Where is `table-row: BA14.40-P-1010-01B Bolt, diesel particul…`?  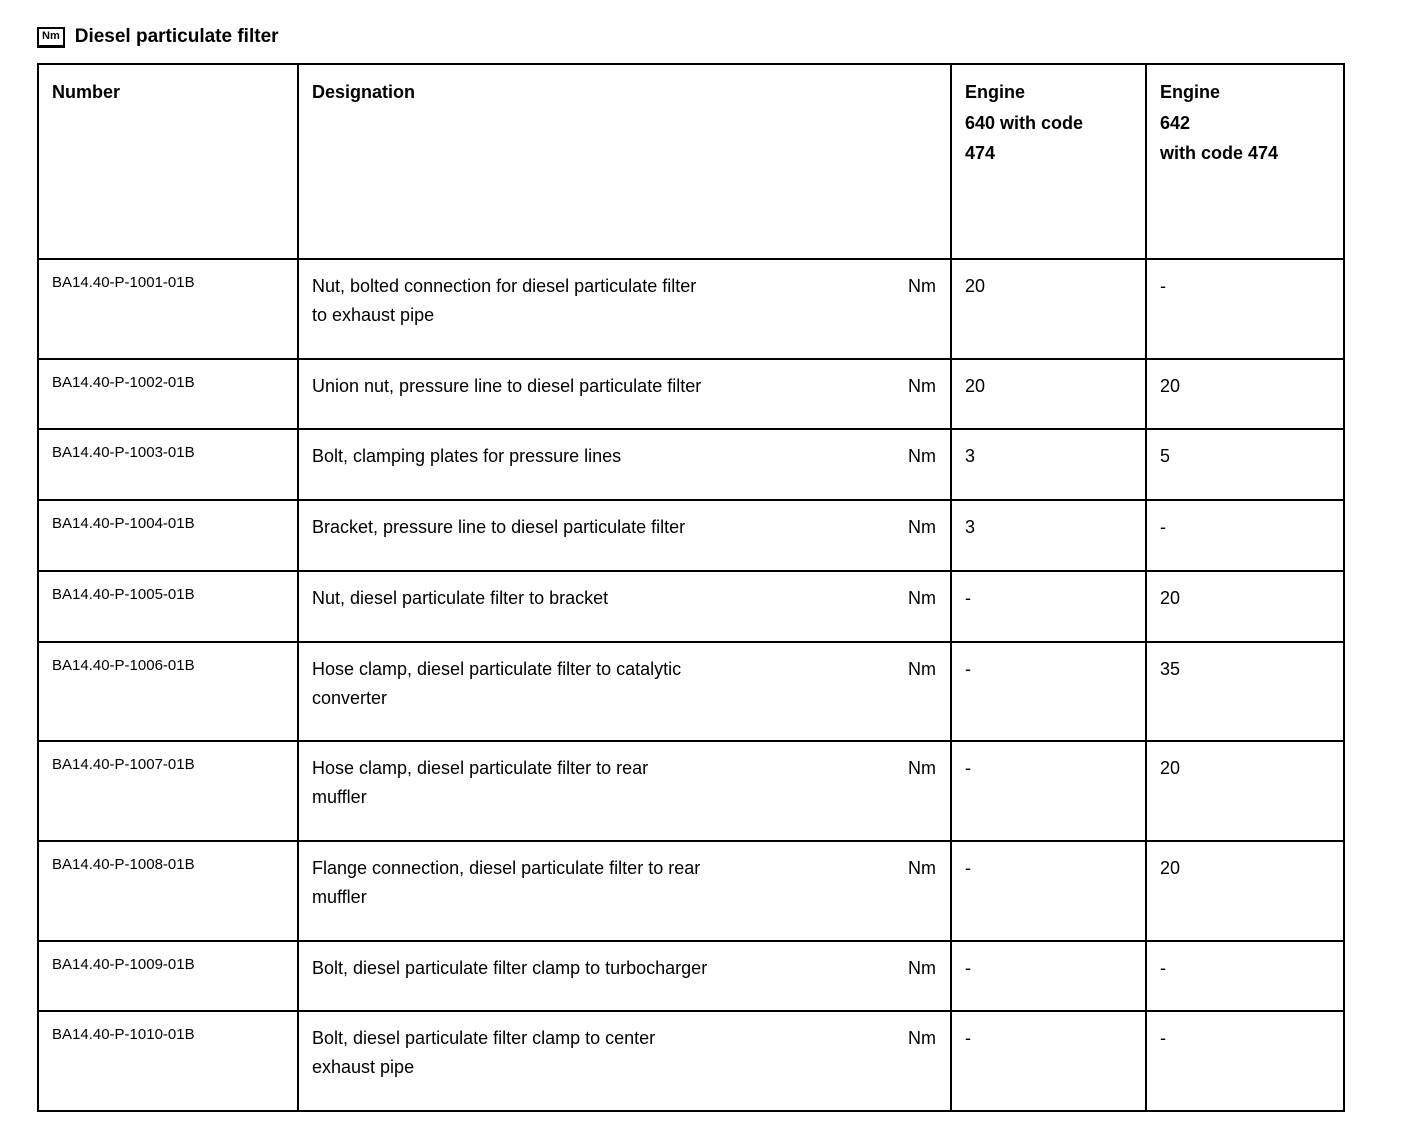 table-row: BA14.40-P-1010-01B Bolt, diesel particul… is located at coordinates (691, 1061).